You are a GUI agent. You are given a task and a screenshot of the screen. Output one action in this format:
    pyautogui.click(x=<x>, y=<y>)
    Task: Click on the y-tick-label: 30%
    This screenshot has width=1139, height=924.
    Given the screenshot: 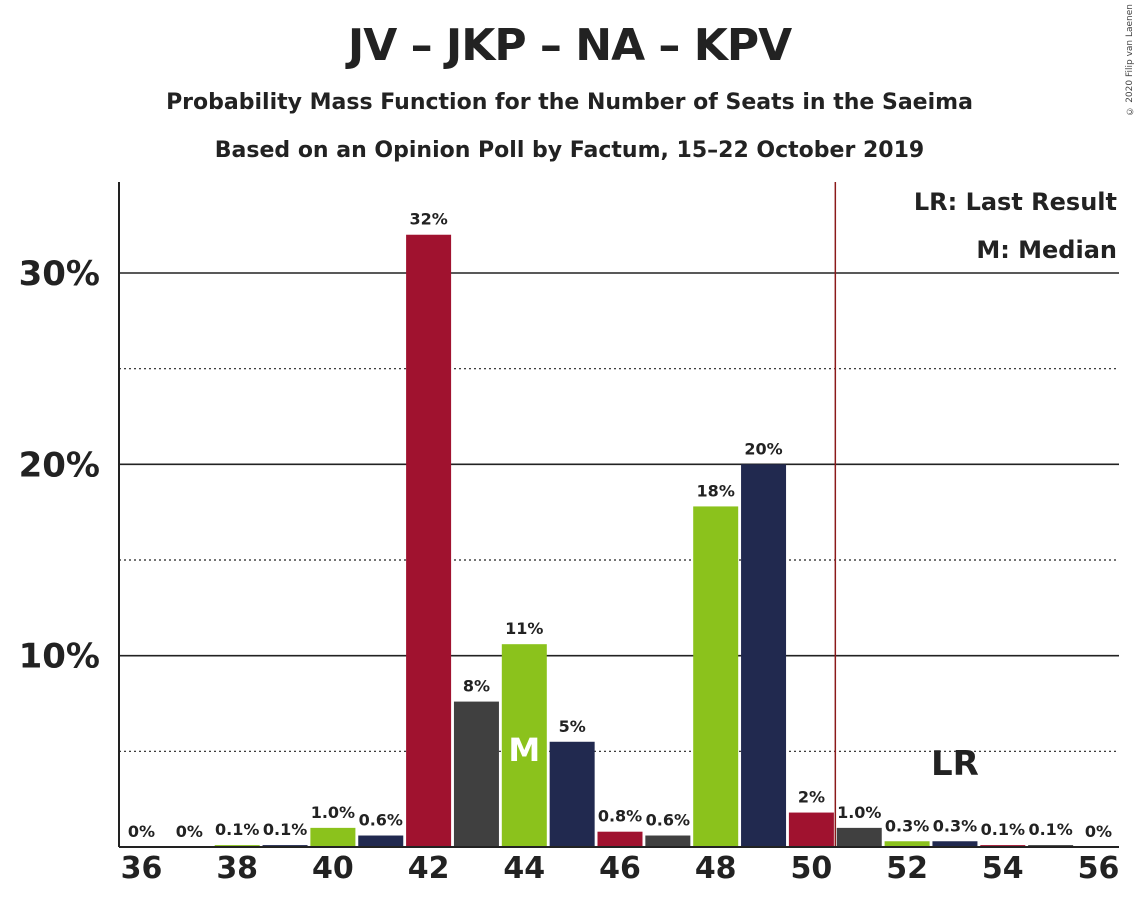 What is the action you would take?
    pyautogui.click(x=59, y=274)
    